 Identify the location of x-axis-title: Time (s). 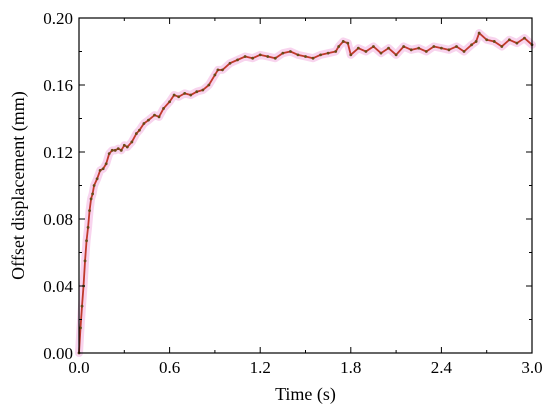
(305, 394).